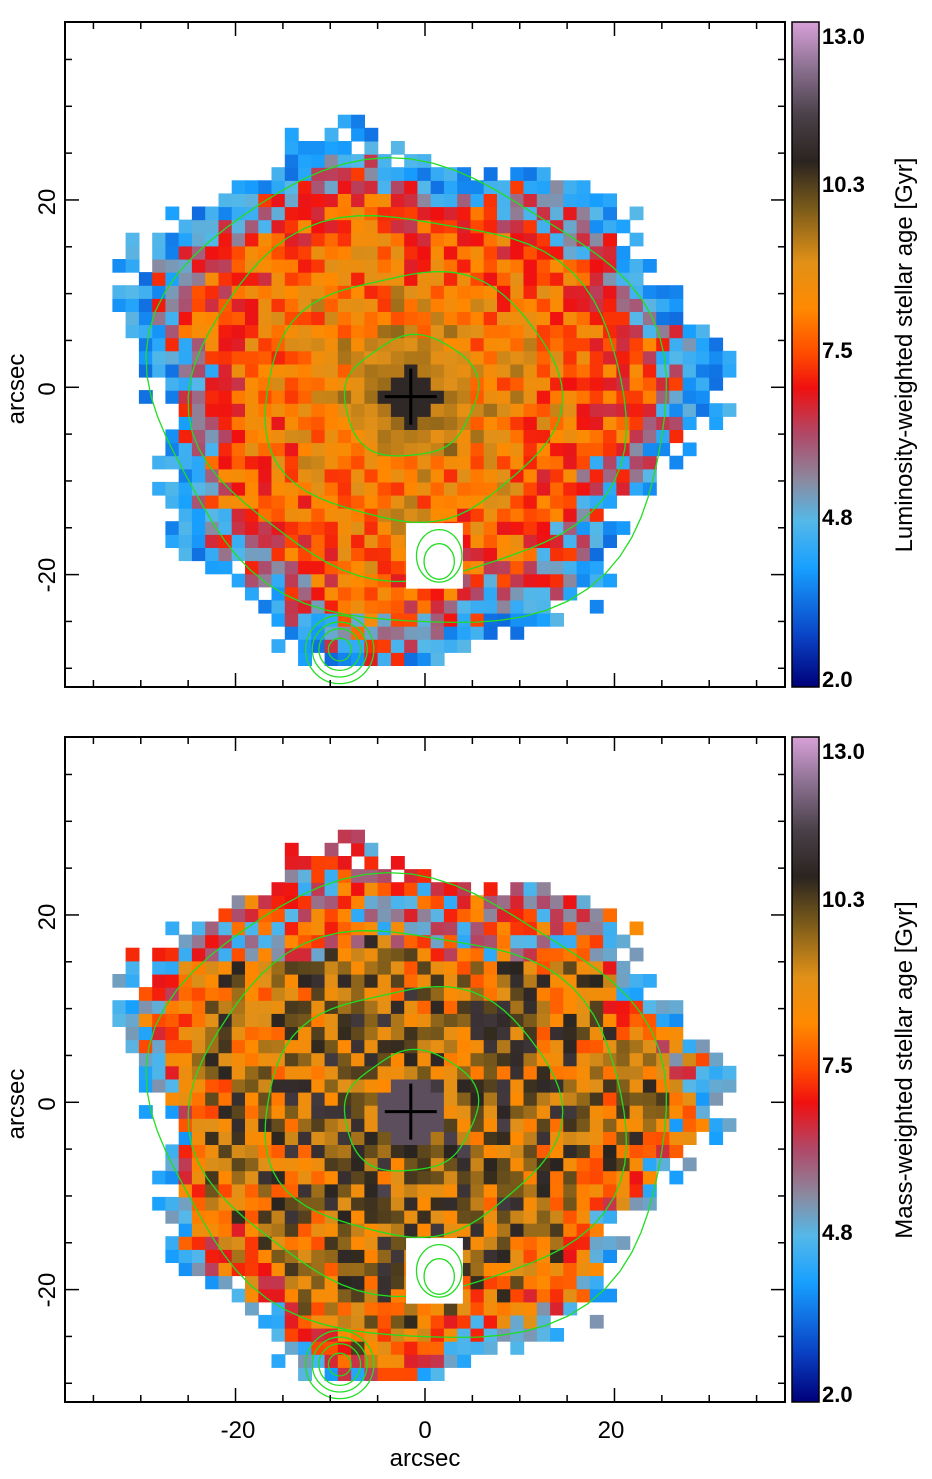 The height and width of the screenshot is (1479, 932). I want to click on star-contour, so click(339, 649).